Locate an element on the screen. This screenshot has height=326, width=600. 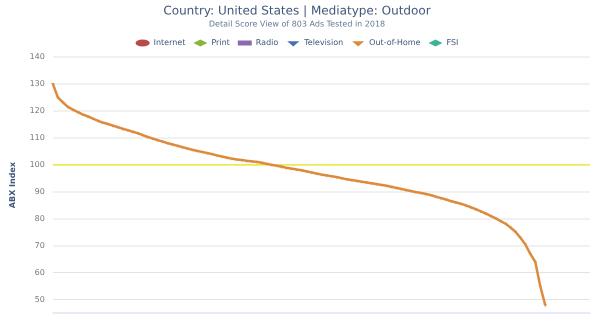
y-tick-label: 110 is located at coordinates (37, 137).